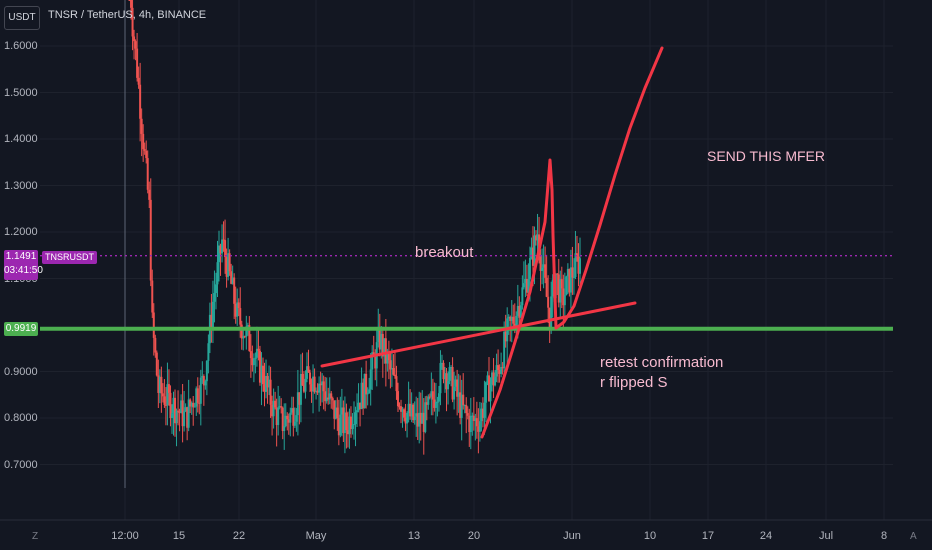 The height and width of the screenshot is (550, 932). I want to click on price-tick-label: 0.7000, so click(21, 464).